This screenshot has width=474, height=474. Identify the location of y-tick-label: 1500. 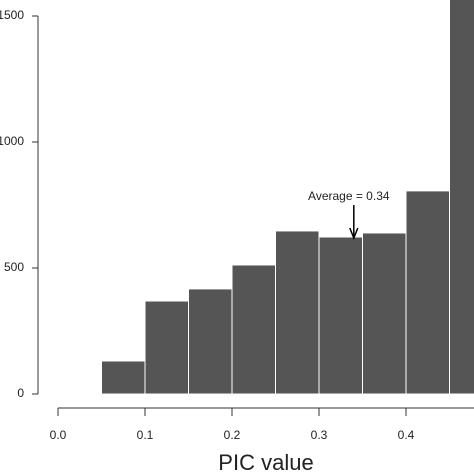
(12, 15).